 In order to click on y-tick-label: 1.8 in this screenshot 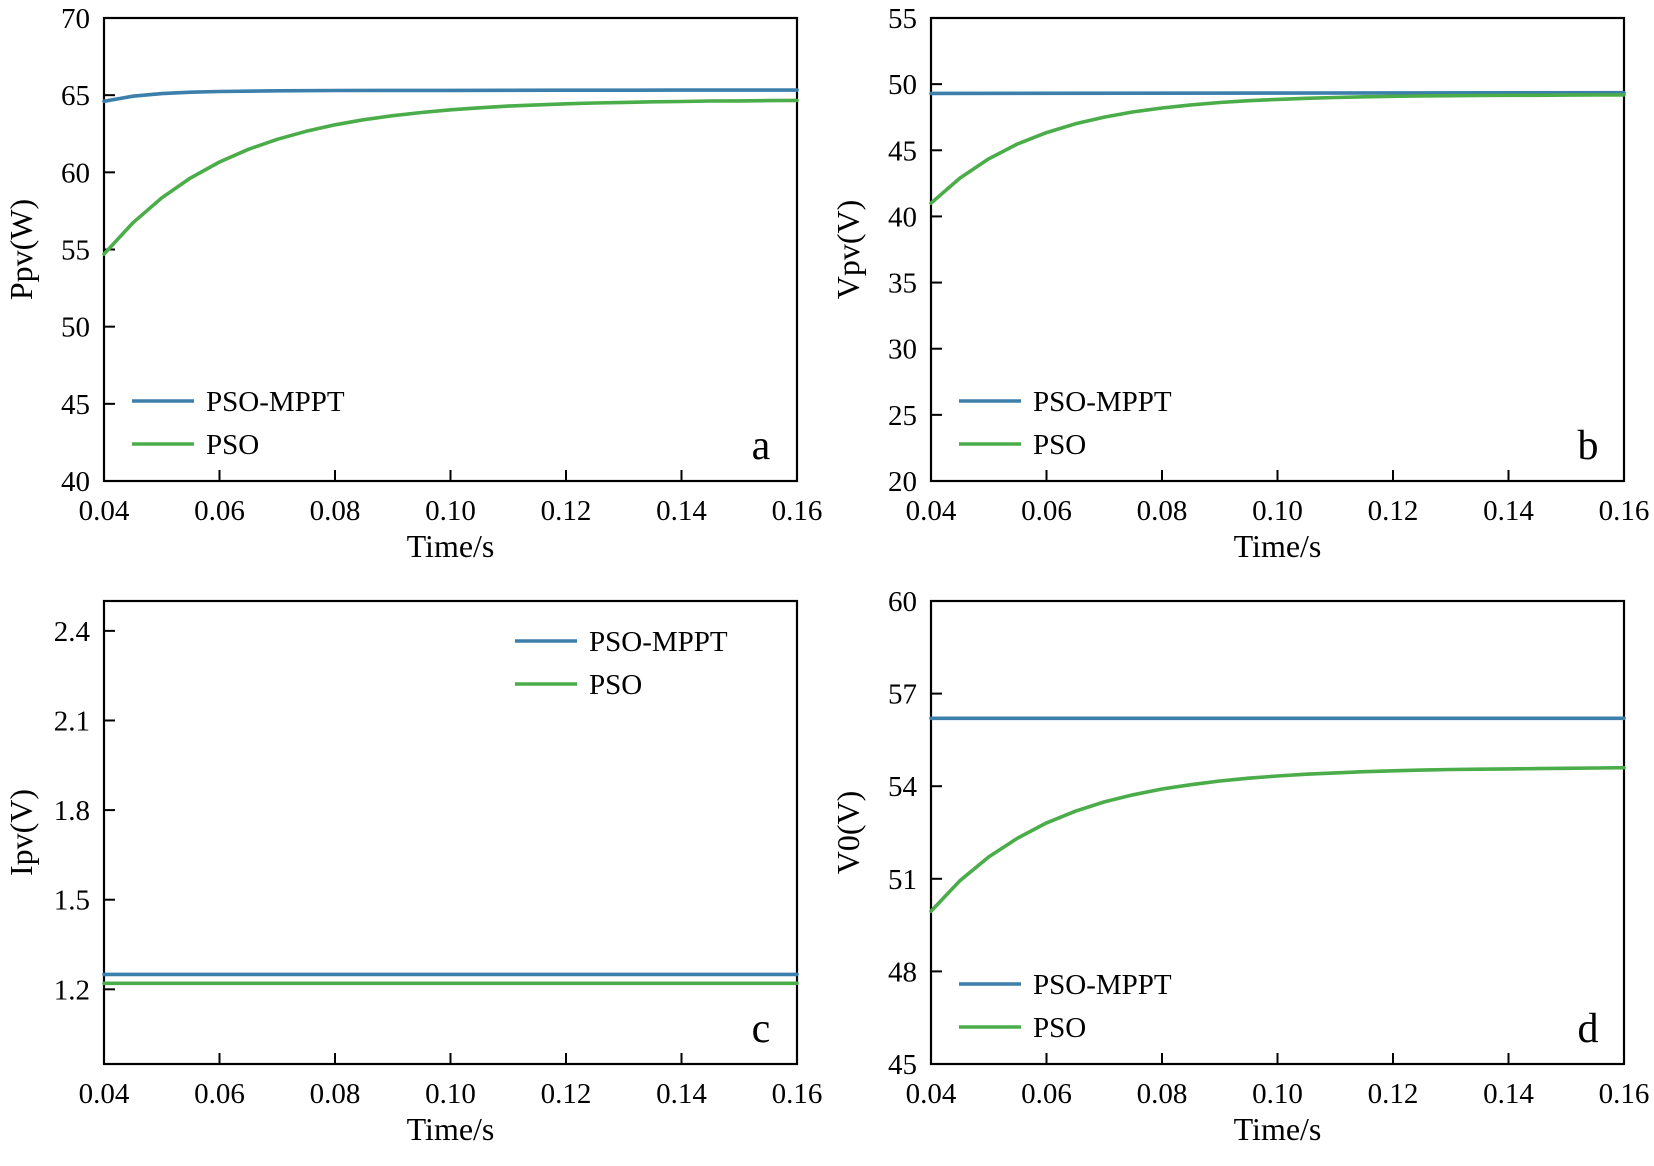, I will do `click(72, 811)`.